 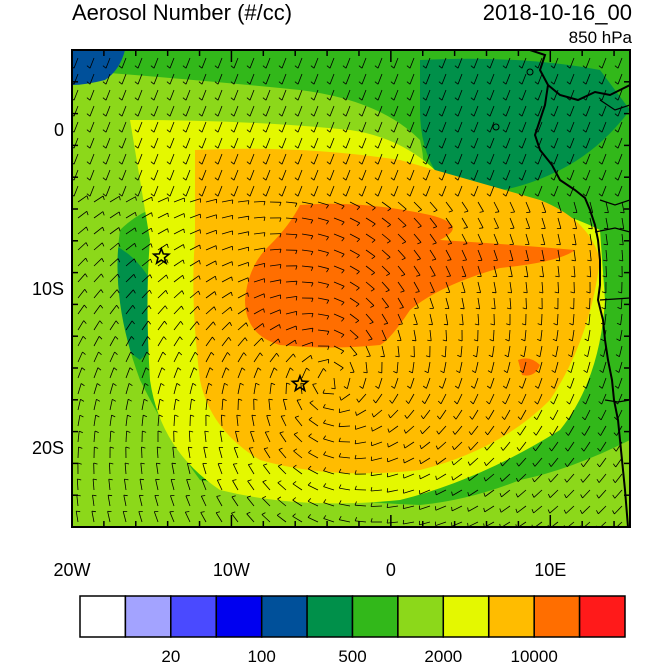 I want to click on colorbar-label: 500, so click(x=352, y=656).